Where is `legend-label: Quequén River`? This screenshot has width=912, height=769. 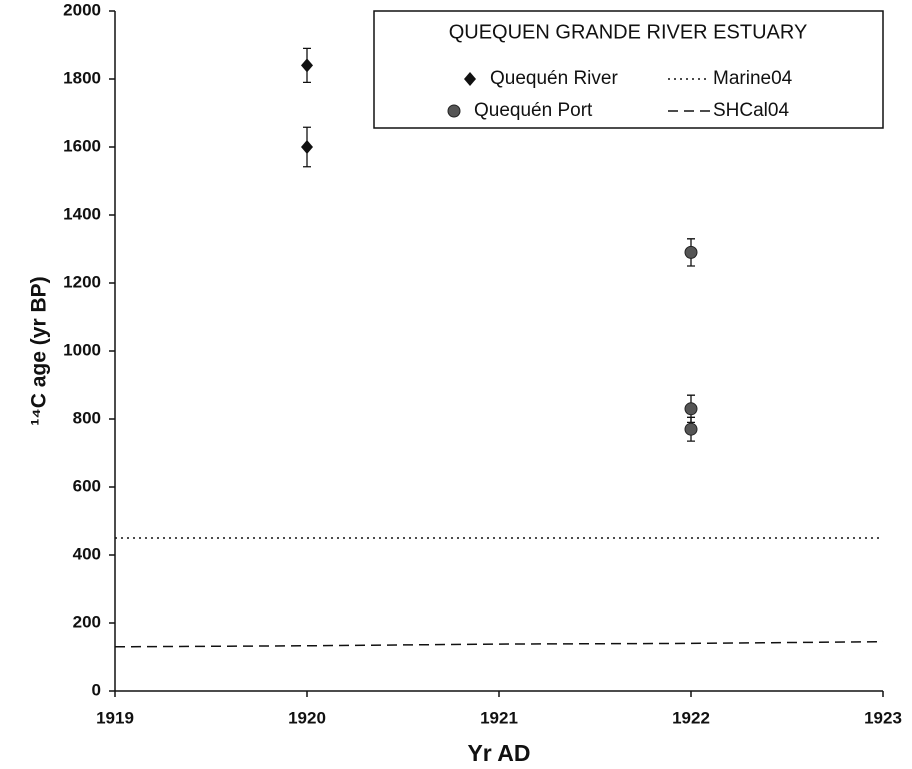
legend-label: Quequén River is located at coordinates (554, 78).